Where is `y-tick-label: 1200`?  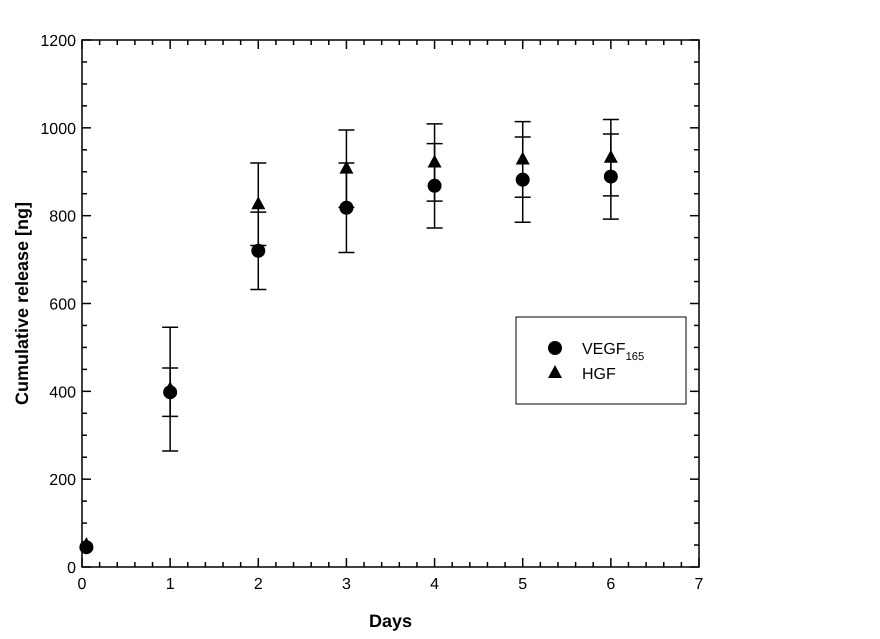
y-tick-label: 1200 is located at coordinates (58, 41).